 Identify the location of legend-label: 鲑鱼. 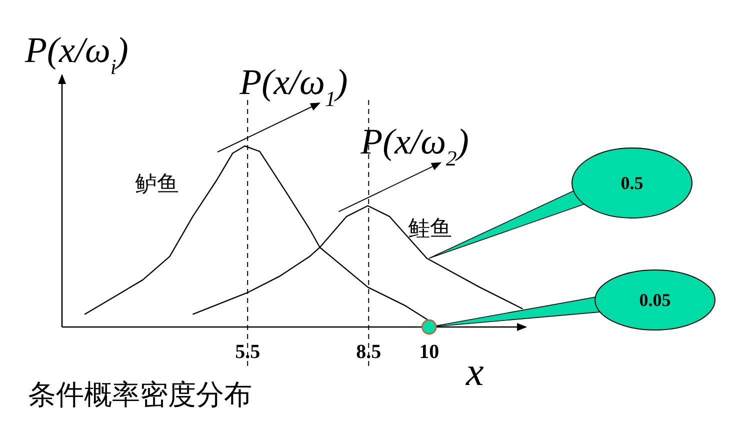
(430, 229).